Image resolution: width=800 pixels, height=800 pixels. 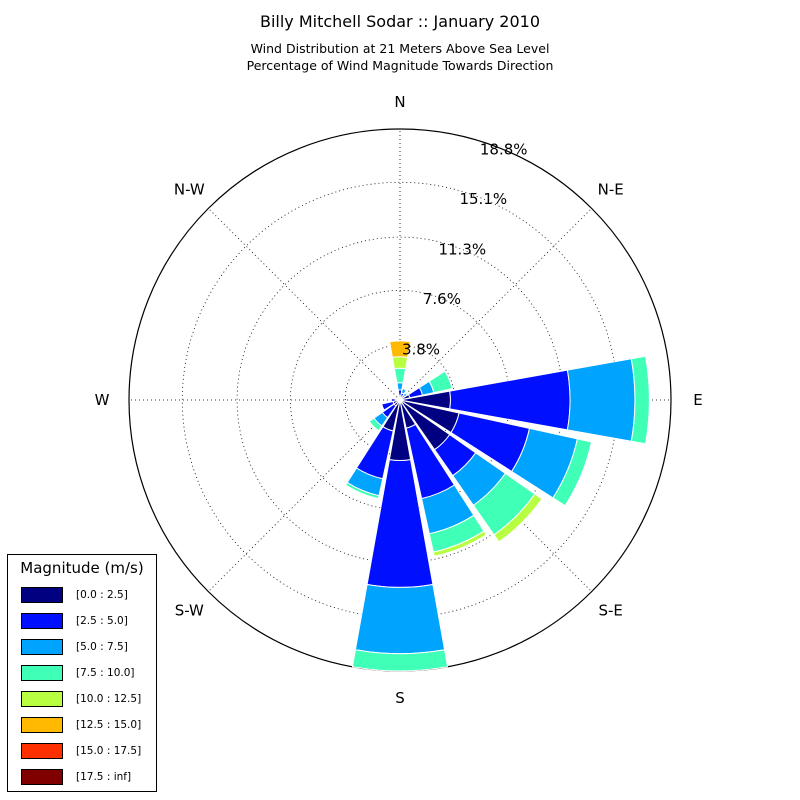 What do you see at coordinates (82, 568) in the screenshot?
I see `legend-title: Magnitude (m/s)` at bounding box center [82, 568].